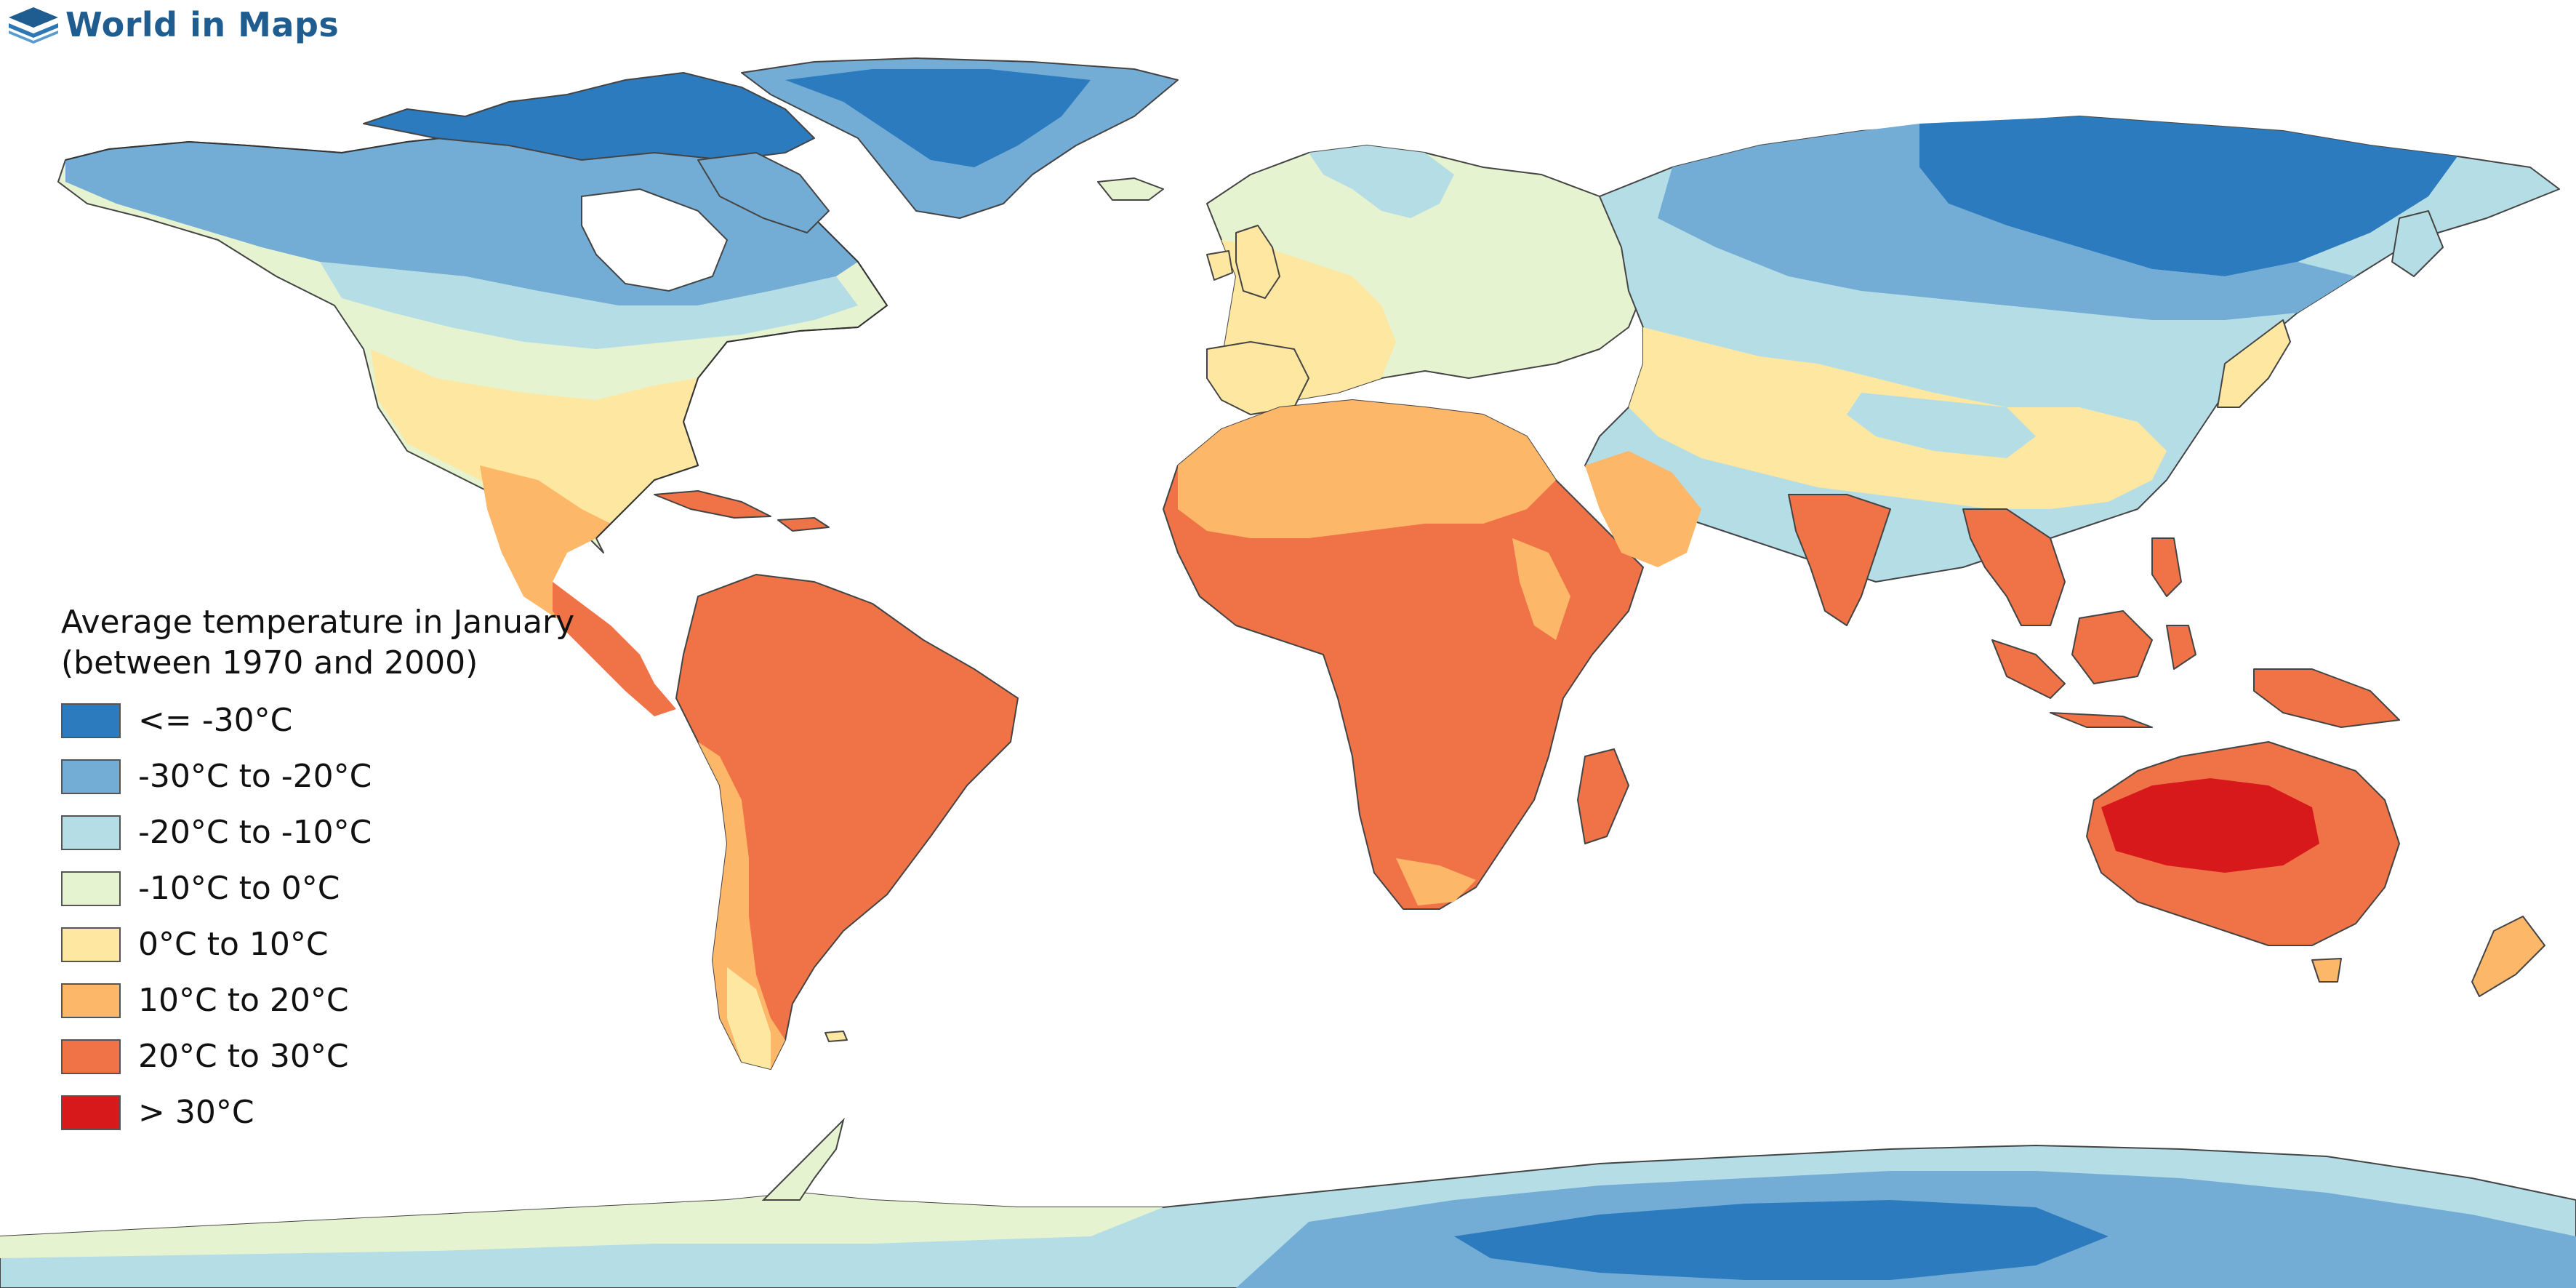 Image resolution: width=2576 pixels, height=1288 pixels. Describe the element at coordinates (255, 776) in the screenshot. I see `legend-label: -30°C to -20°C` at that location.